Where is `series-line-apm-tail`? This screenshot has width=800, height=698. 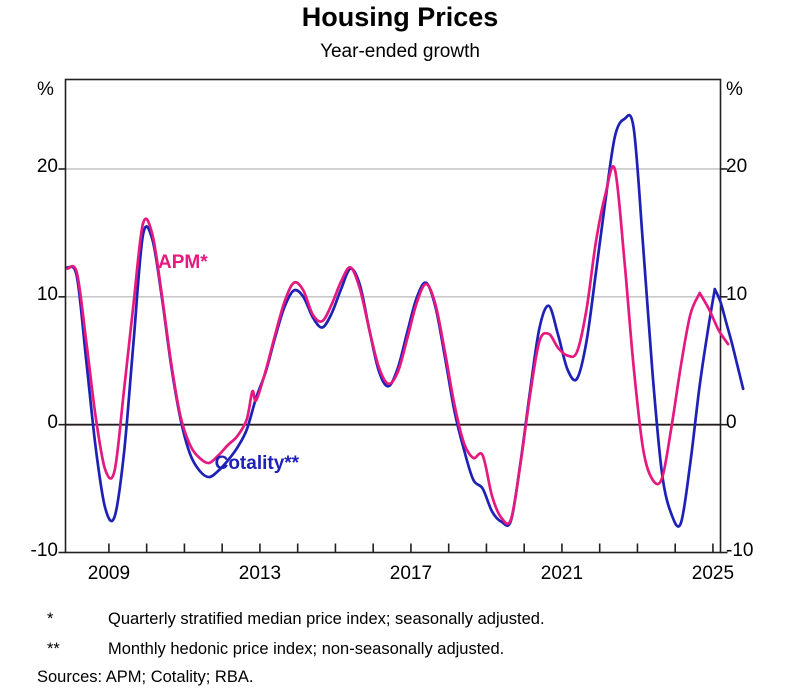
series-line-apm-tail is located at coordinates (714, 318).